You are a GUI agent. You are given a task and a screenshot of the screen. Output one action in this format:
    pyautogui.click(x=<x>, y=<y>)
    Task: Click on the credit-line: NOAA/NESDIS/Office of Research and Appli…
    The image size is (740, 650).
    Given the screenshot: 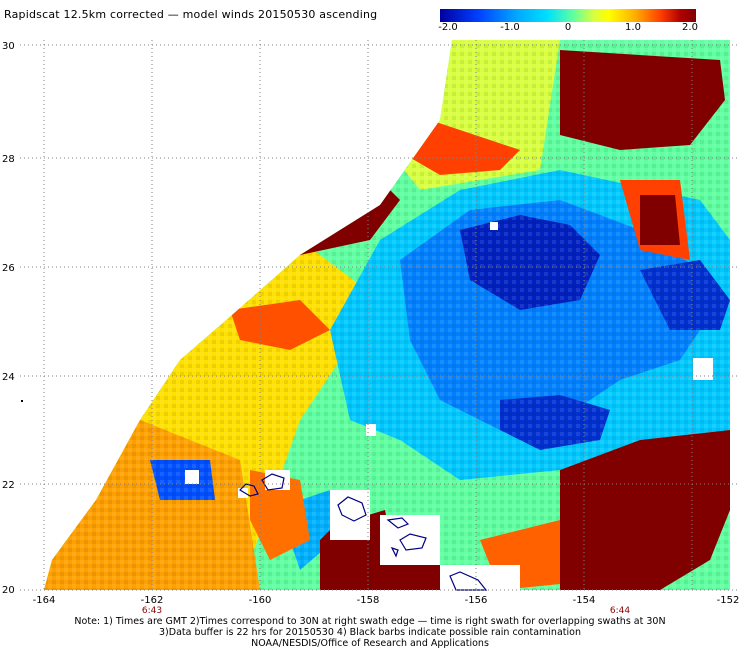 What is the action you would take?
    pyautogui.click(x=370, y=643)
    